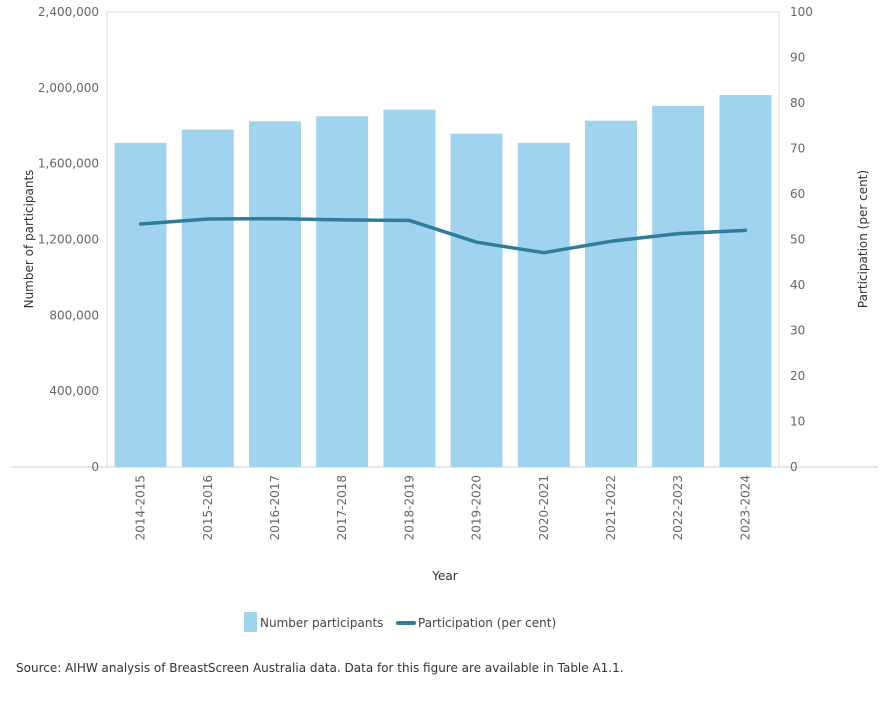 The width and height of the screenshot is (890, 704). I want to click on line-series, so click(443, 235).